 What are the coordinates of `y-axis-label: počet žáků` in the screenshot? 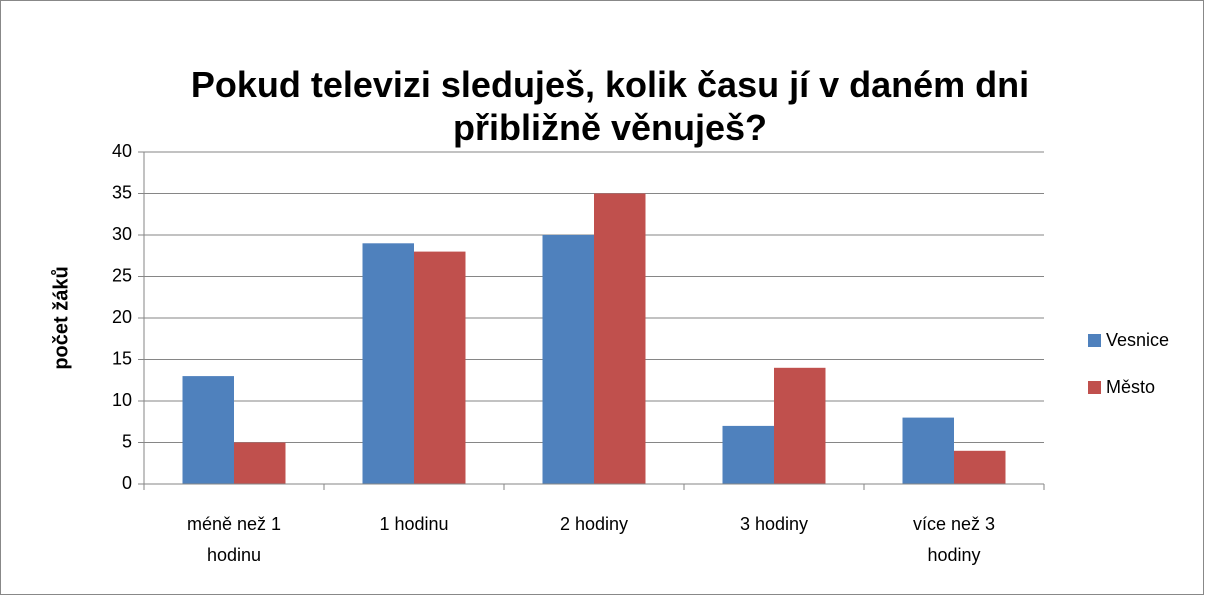 It's located at (61, 317).